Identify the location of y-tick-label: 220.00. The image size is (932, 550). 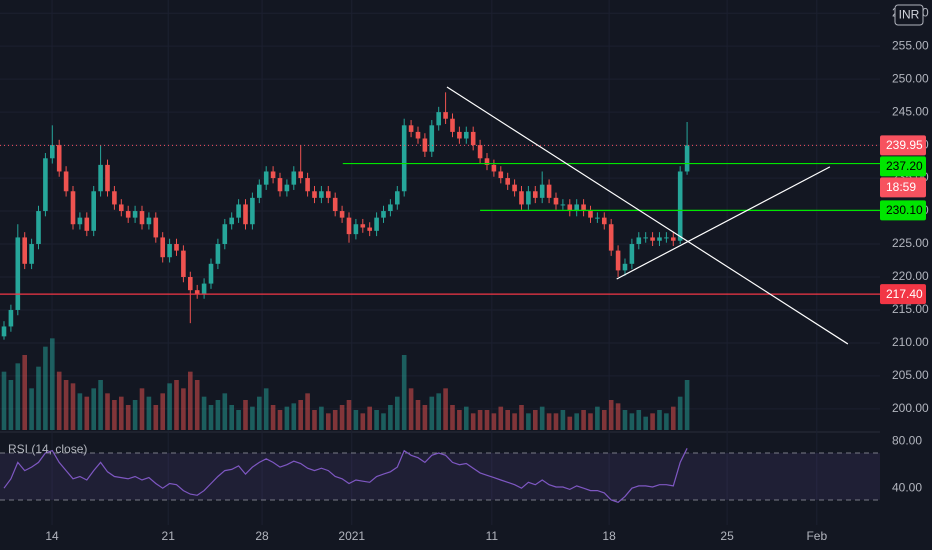
(910, 276).